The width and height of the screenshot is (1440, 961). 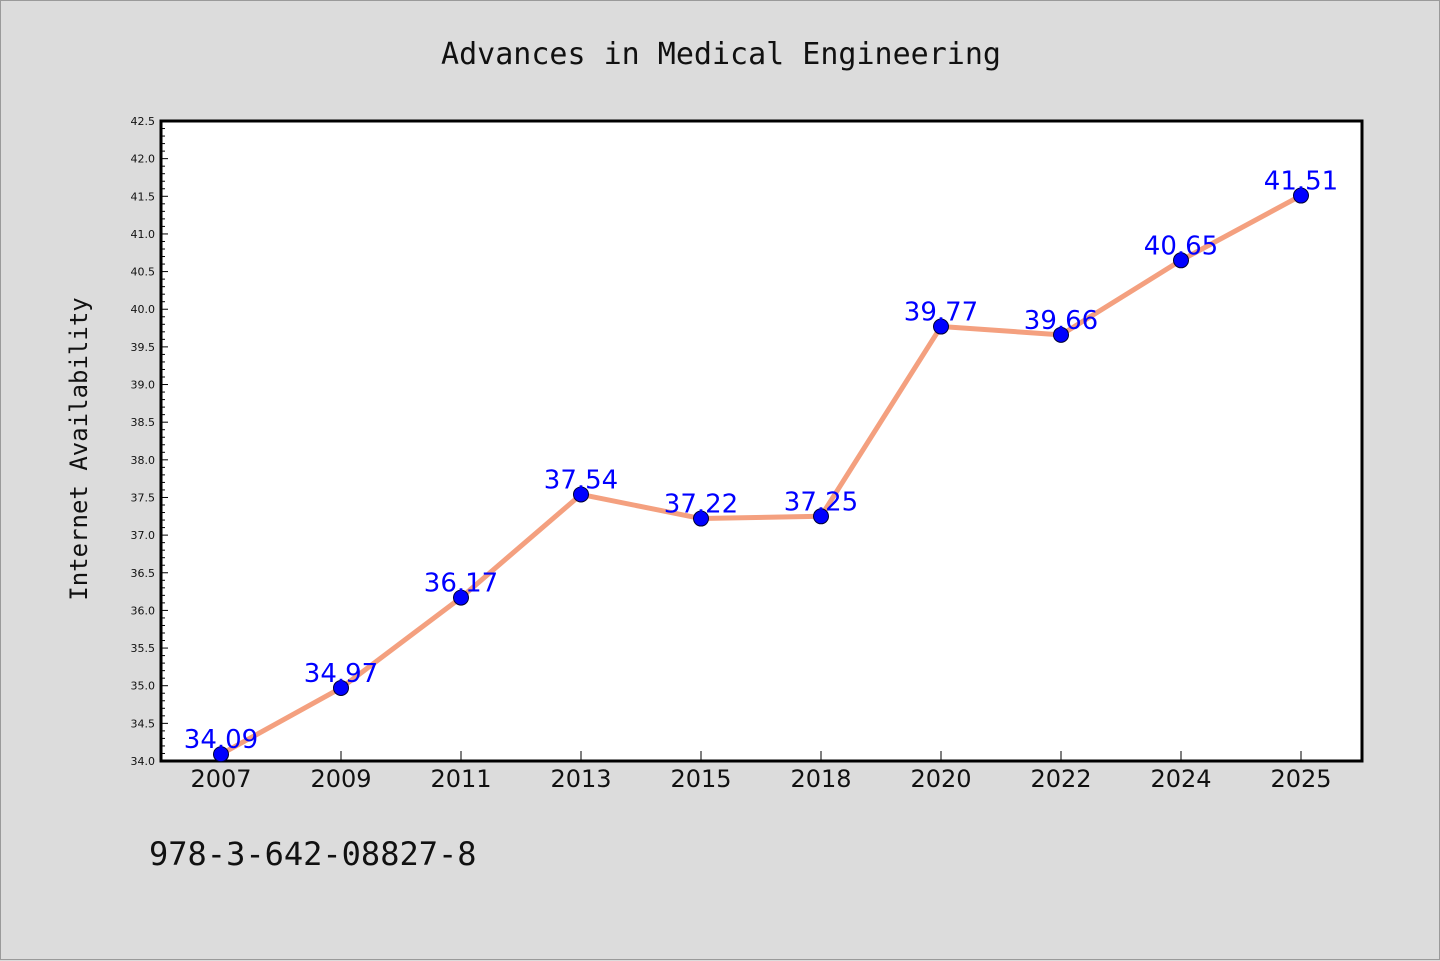 What do you see at coordinates (143, 272) in the screenshot?
I see `y-tick-label: 40.5` at bounding box center [143, 272].